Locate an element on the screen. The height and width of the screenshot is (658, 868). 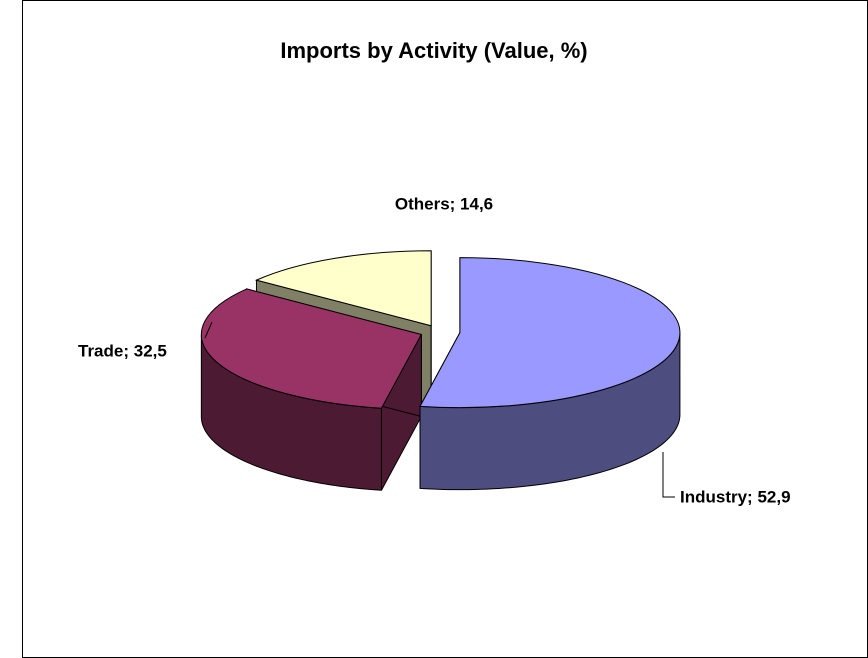
data-label: Industry; 52,9 is located at coordinates (735, 496).